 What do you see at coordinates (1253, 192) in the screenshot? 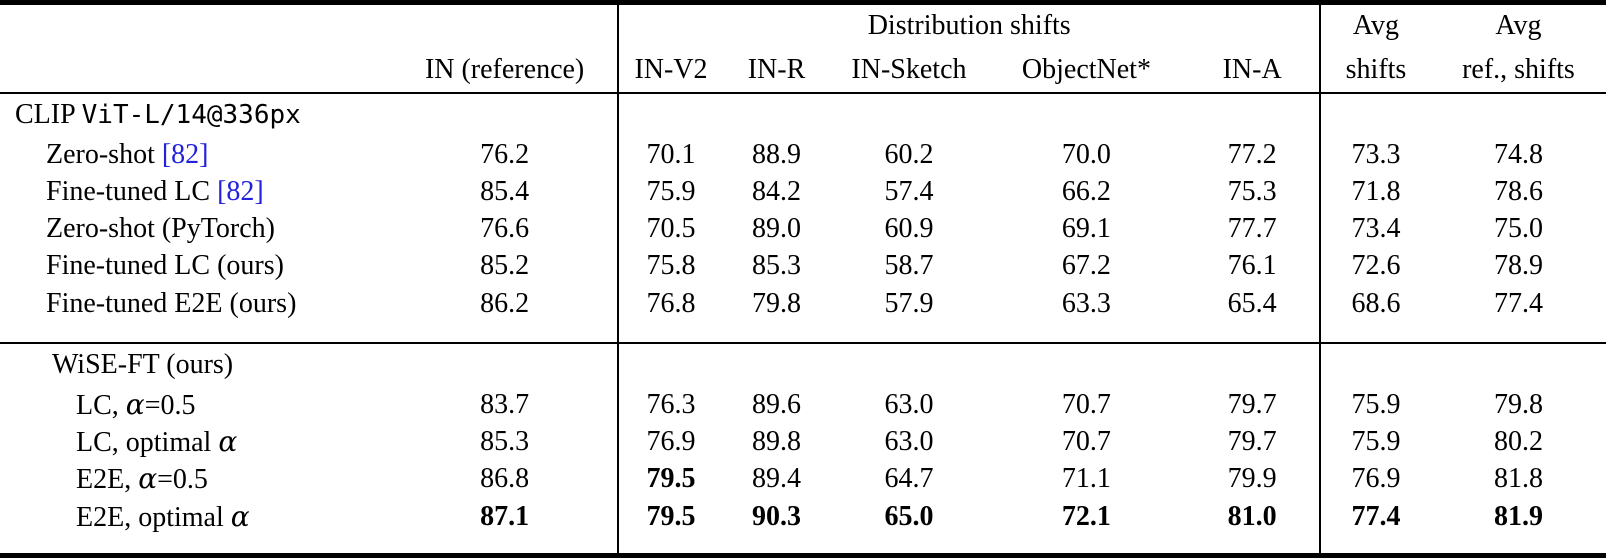
I see `value-cell: 75.3` at bounding box center [1253, 192].